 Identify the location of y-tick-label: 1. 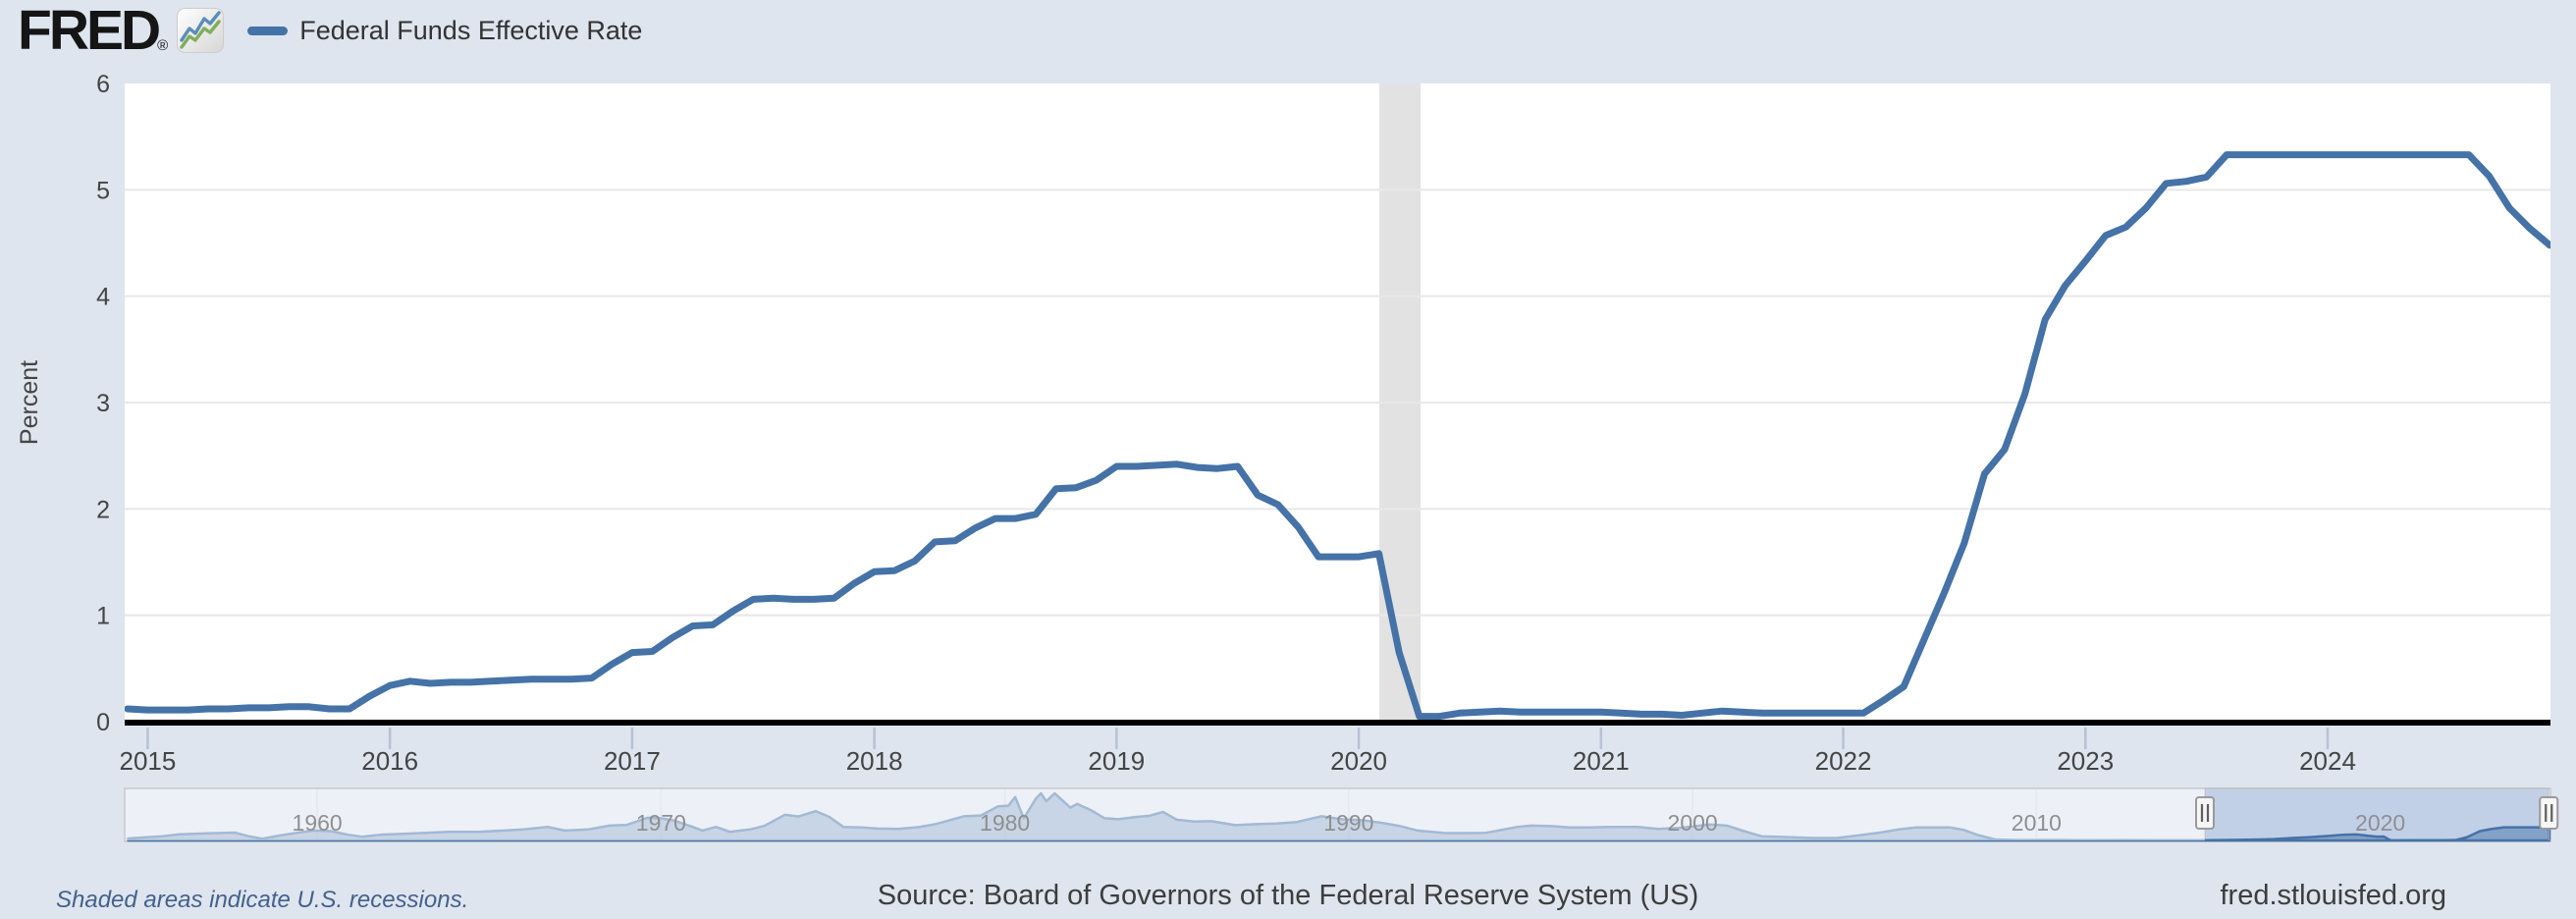
(103, 616).